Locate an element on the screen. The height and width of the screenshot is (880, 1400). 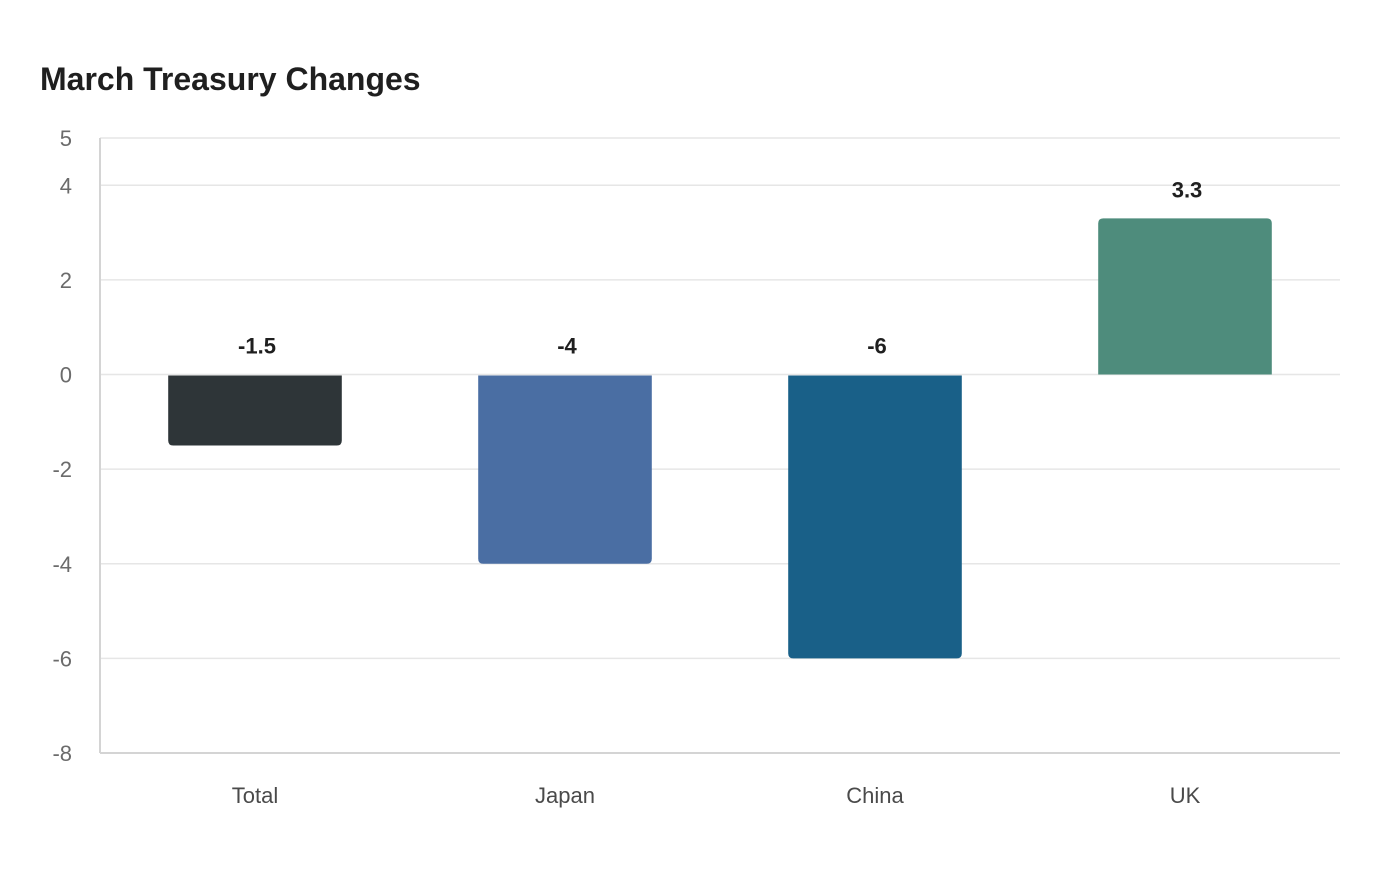
data-label: -1.5 is located at coordinates (257, 346).